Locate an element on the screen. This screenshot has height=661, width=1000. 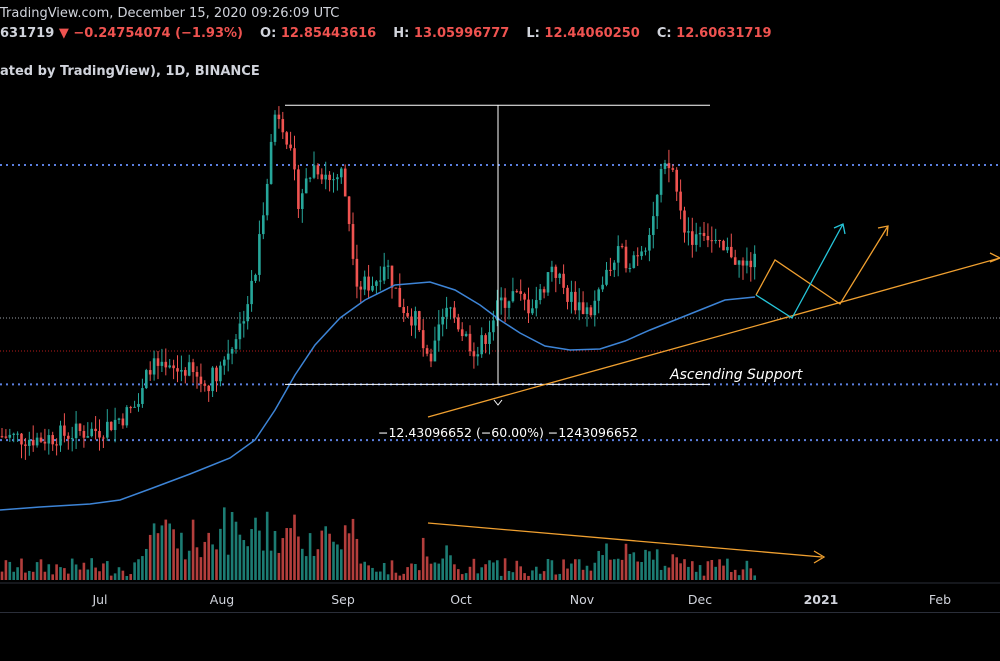
x-tick-nov: Nov is located at coordinates (582, 599).